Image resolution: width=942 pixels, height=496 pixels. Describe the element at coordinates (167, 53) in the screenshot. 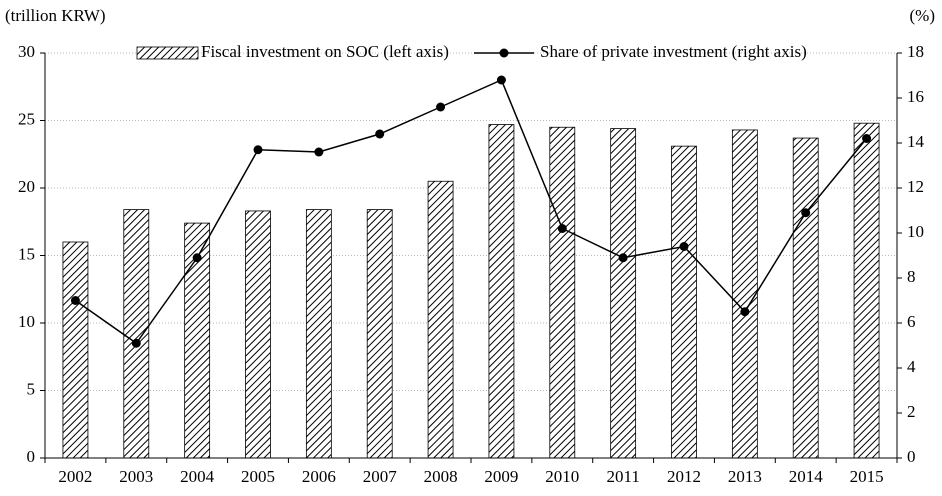

I see `legend-bar-swatch` at that location.